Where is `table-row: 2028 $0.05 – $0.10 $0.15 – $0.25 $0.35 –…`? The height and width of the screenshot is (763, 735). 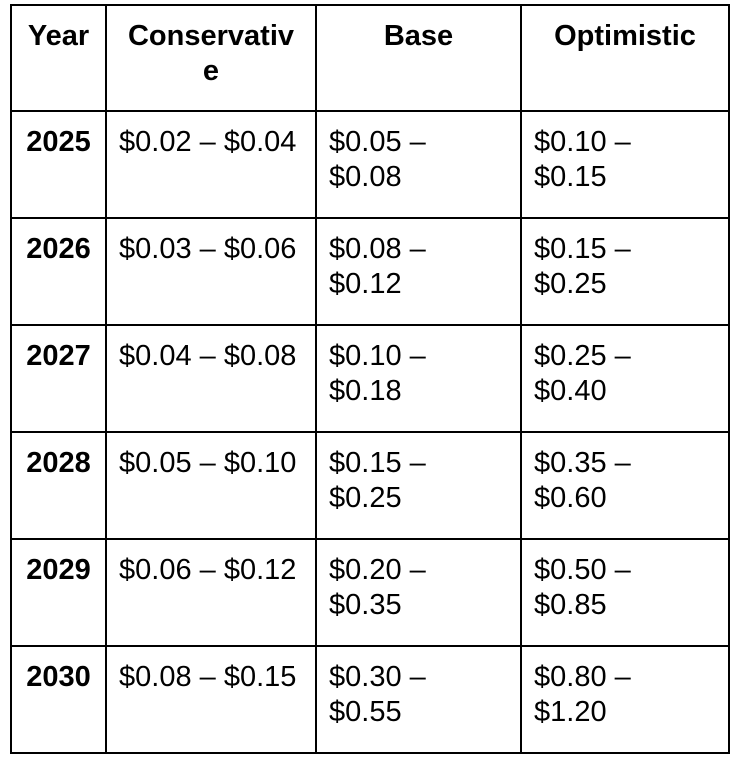 table-row: 2028 $0.05 – $0.10 $0.15 – $0.25 $0.35 –… is located at coordinates (370, 485).